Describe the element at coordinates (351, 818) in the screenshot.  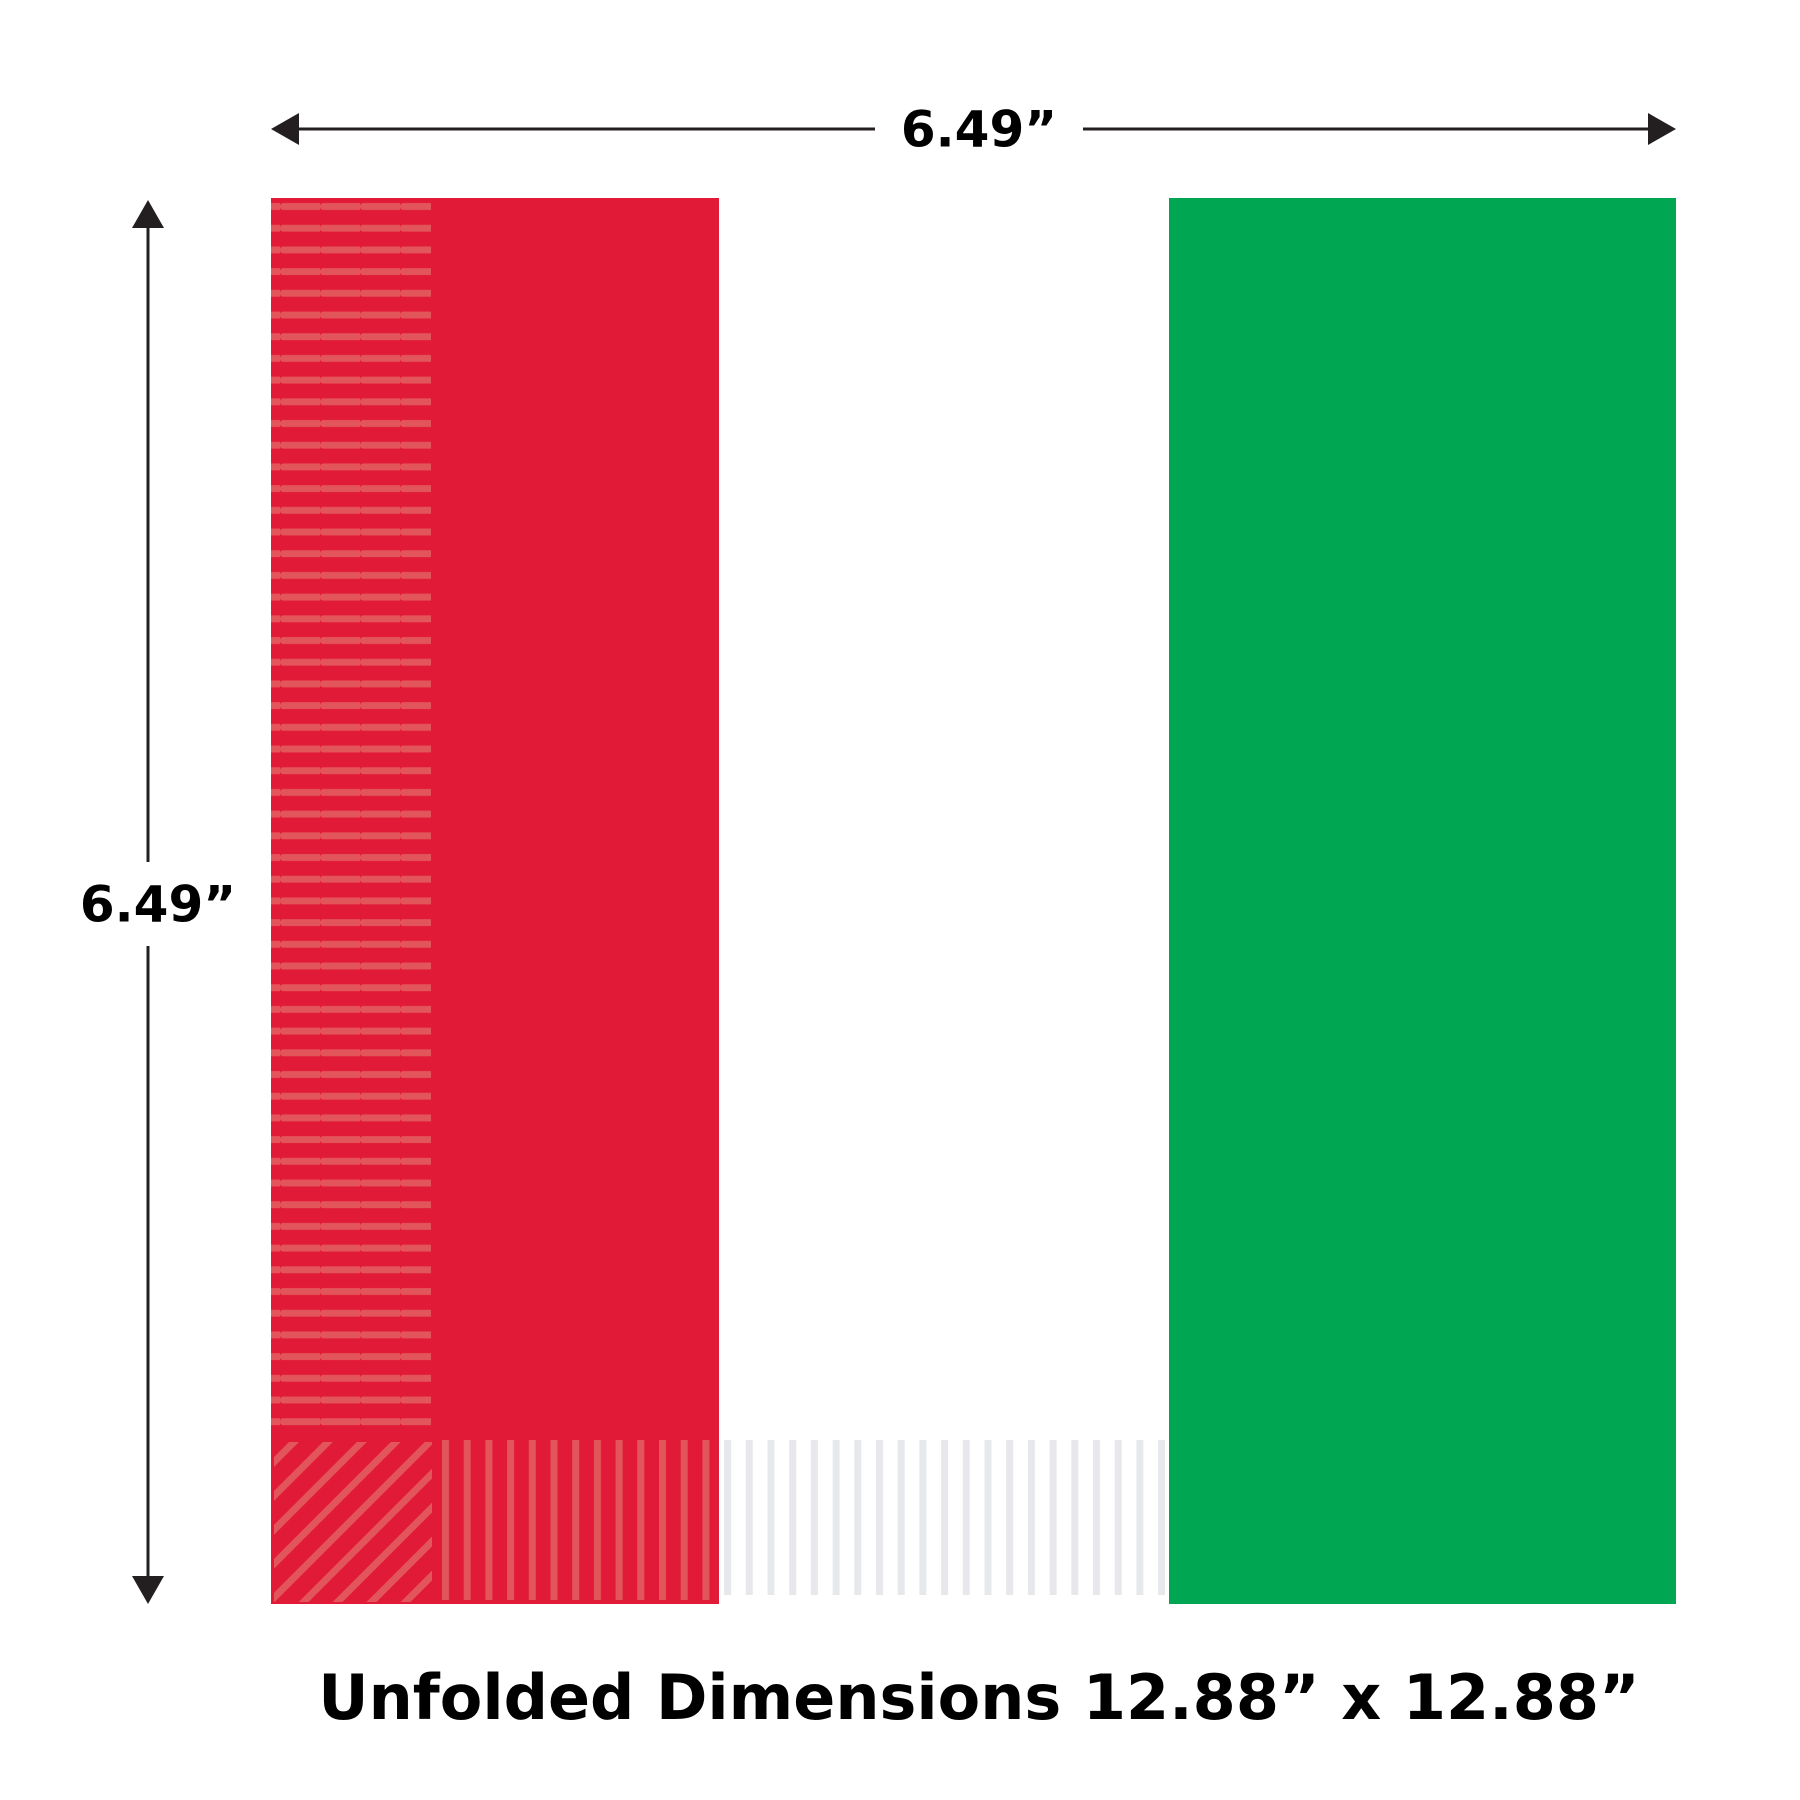
I see `emboss-horizontal` at that location.